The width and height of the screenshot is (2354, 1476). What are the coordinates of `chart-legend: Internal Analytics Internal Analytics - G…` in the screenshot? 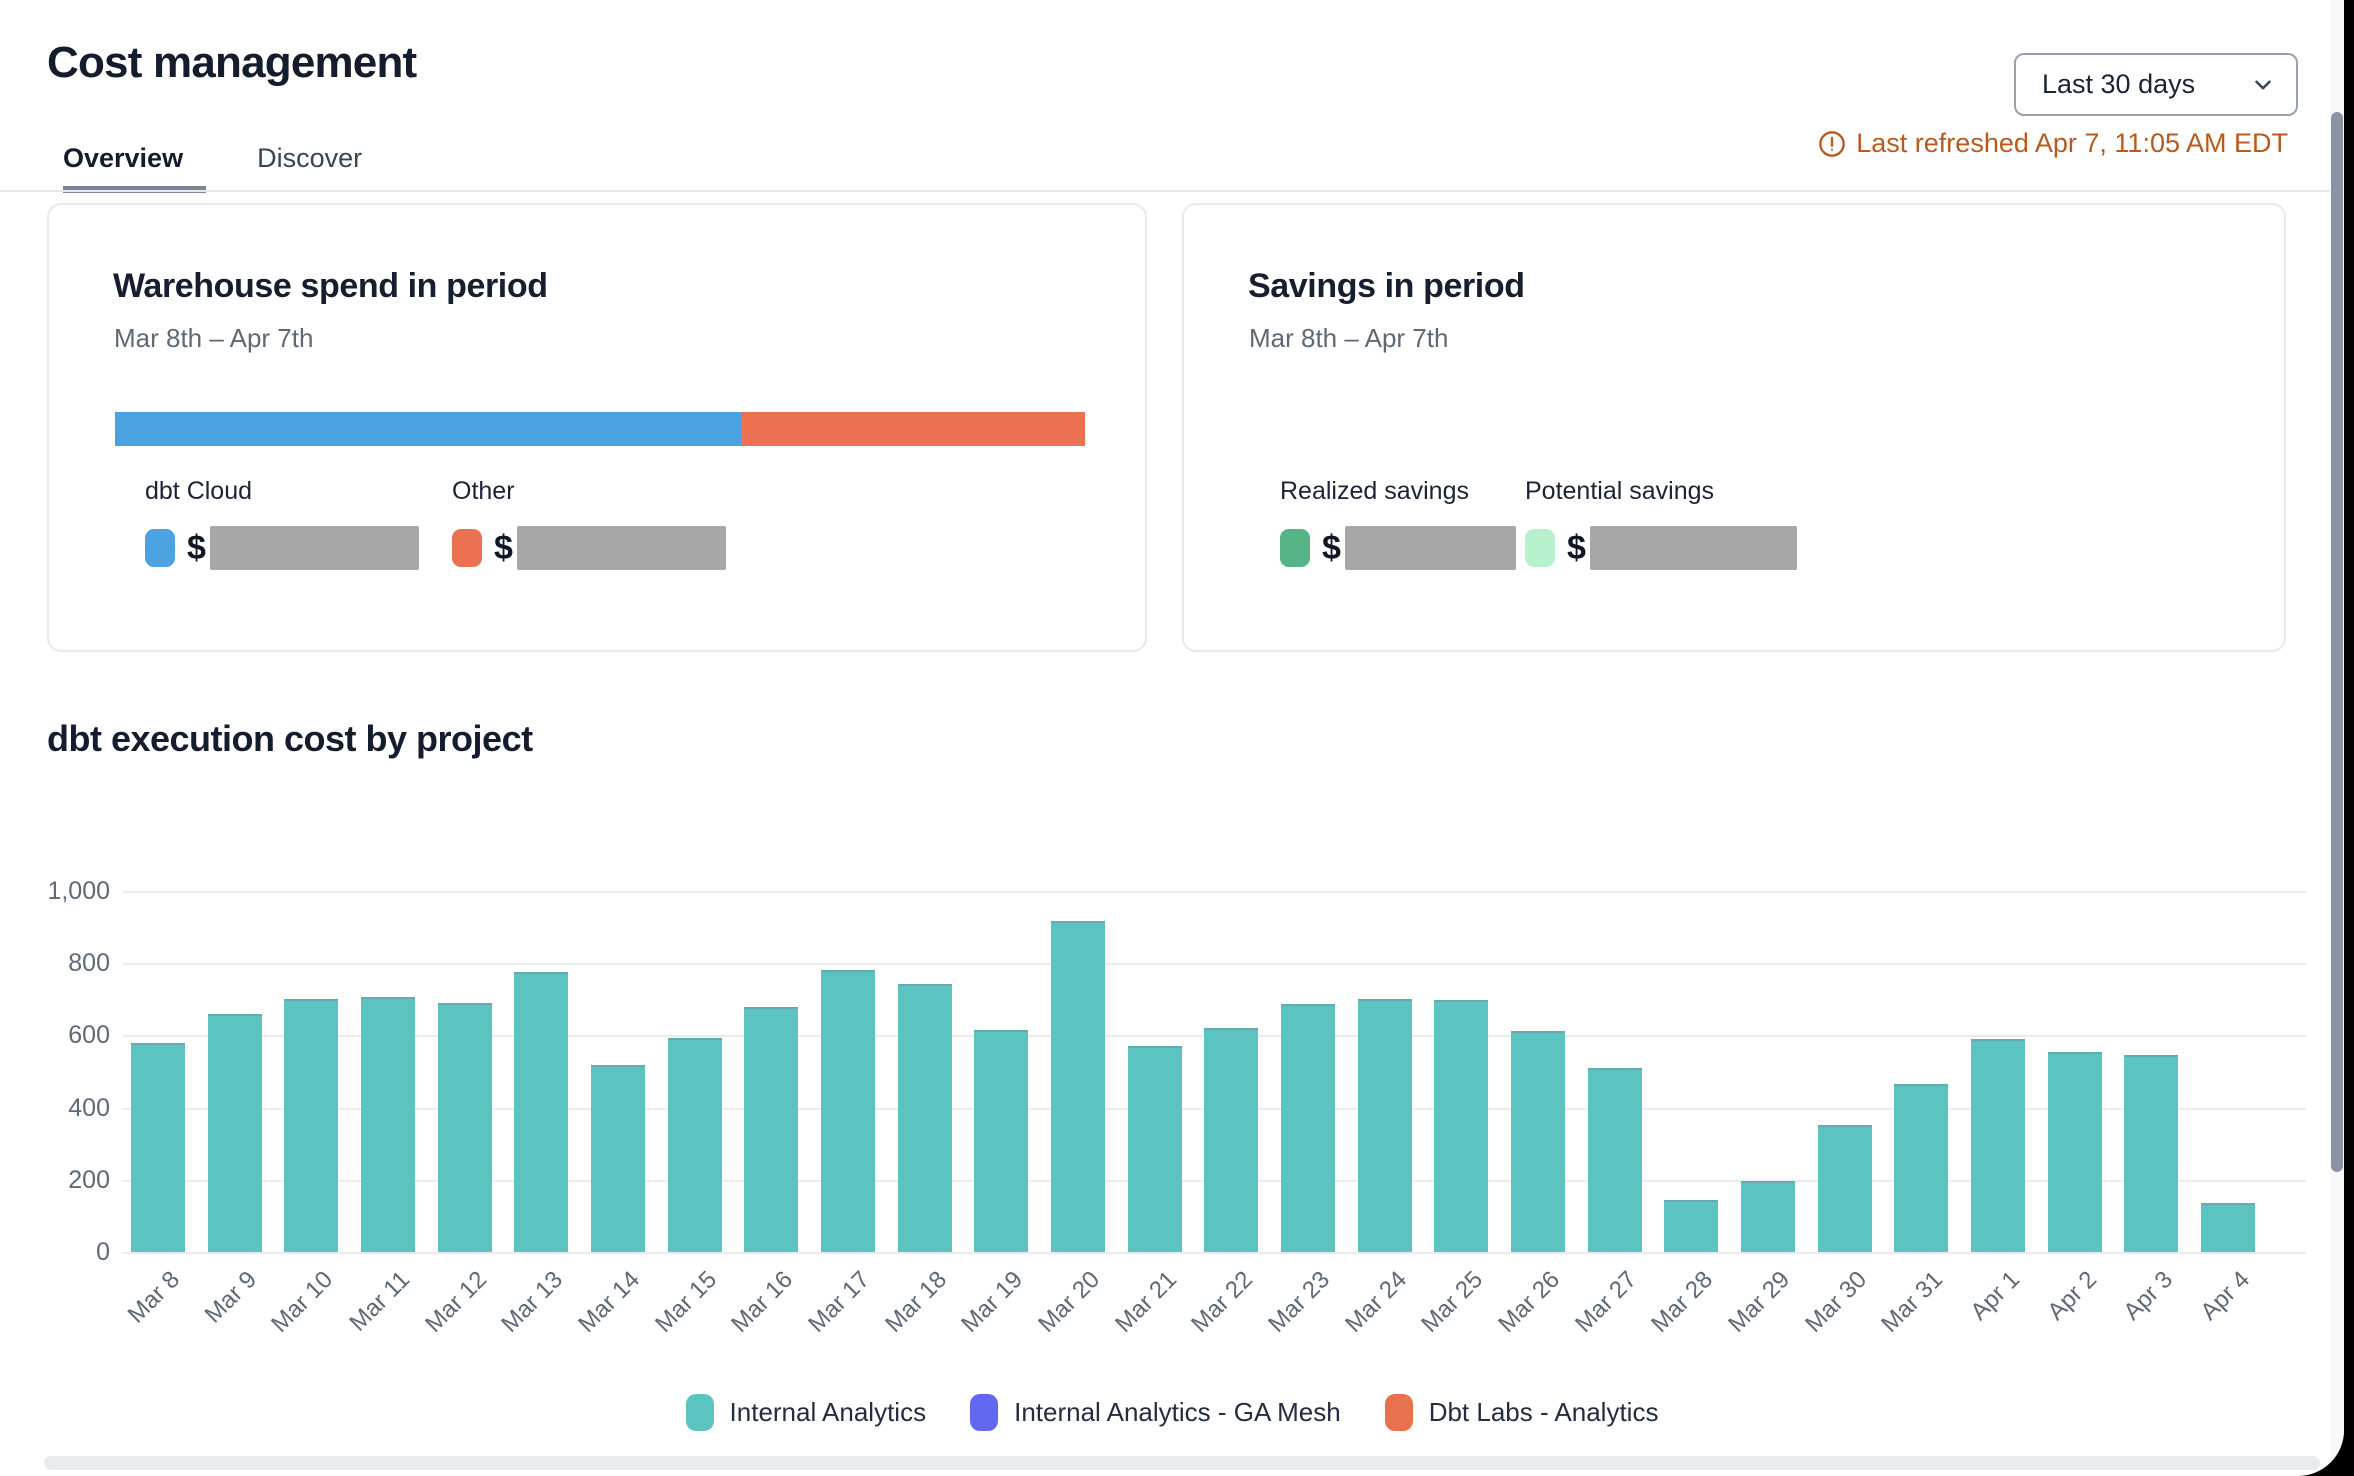 It's located at (1172, 1412).